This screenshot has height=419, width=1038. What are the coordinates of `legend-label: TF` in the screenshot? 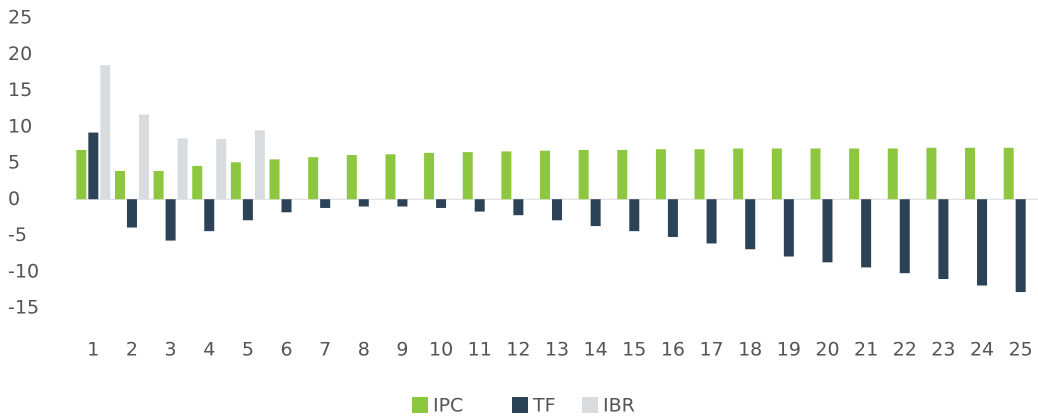 It's located at (544, 406).